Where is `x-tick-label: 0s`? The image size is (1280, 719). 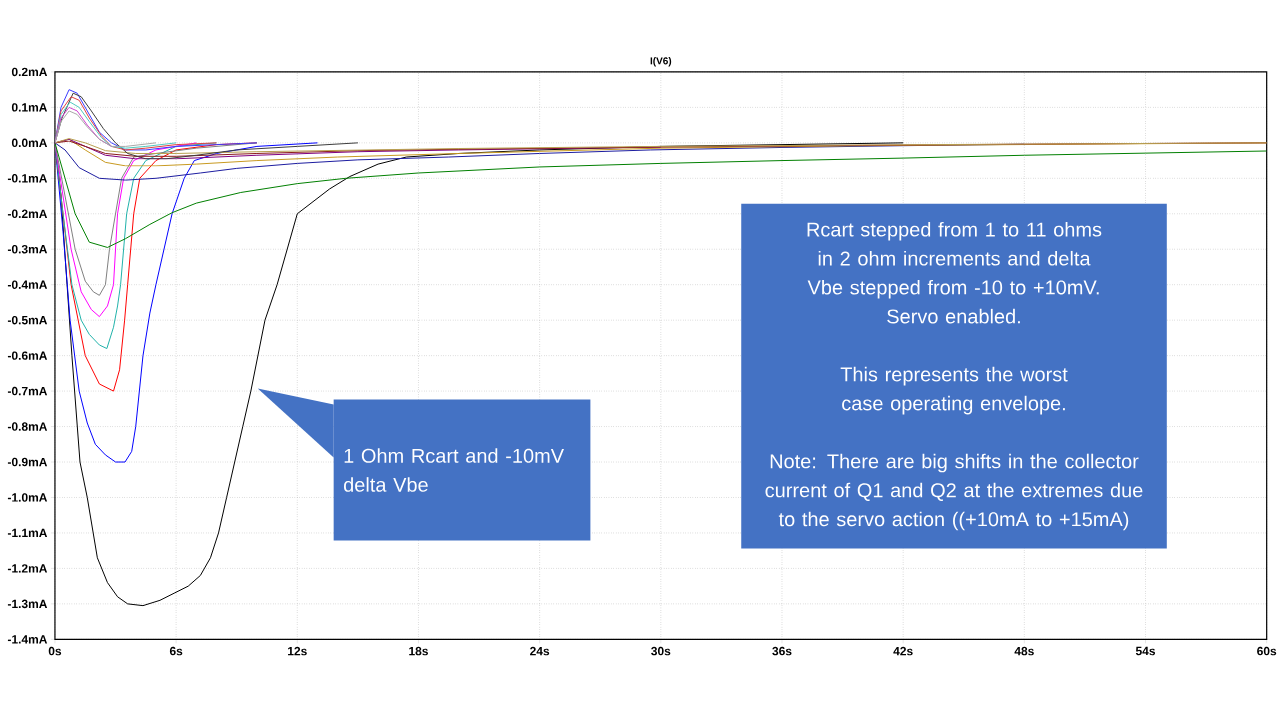
x-tick-label: 0s is located at coordinates (55, 651).